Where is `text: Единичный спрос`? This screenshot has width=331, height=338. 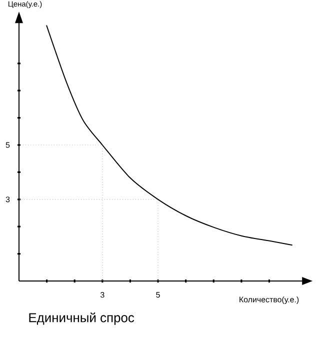 text: Единичный спрос is located at coordinates (81, 318).